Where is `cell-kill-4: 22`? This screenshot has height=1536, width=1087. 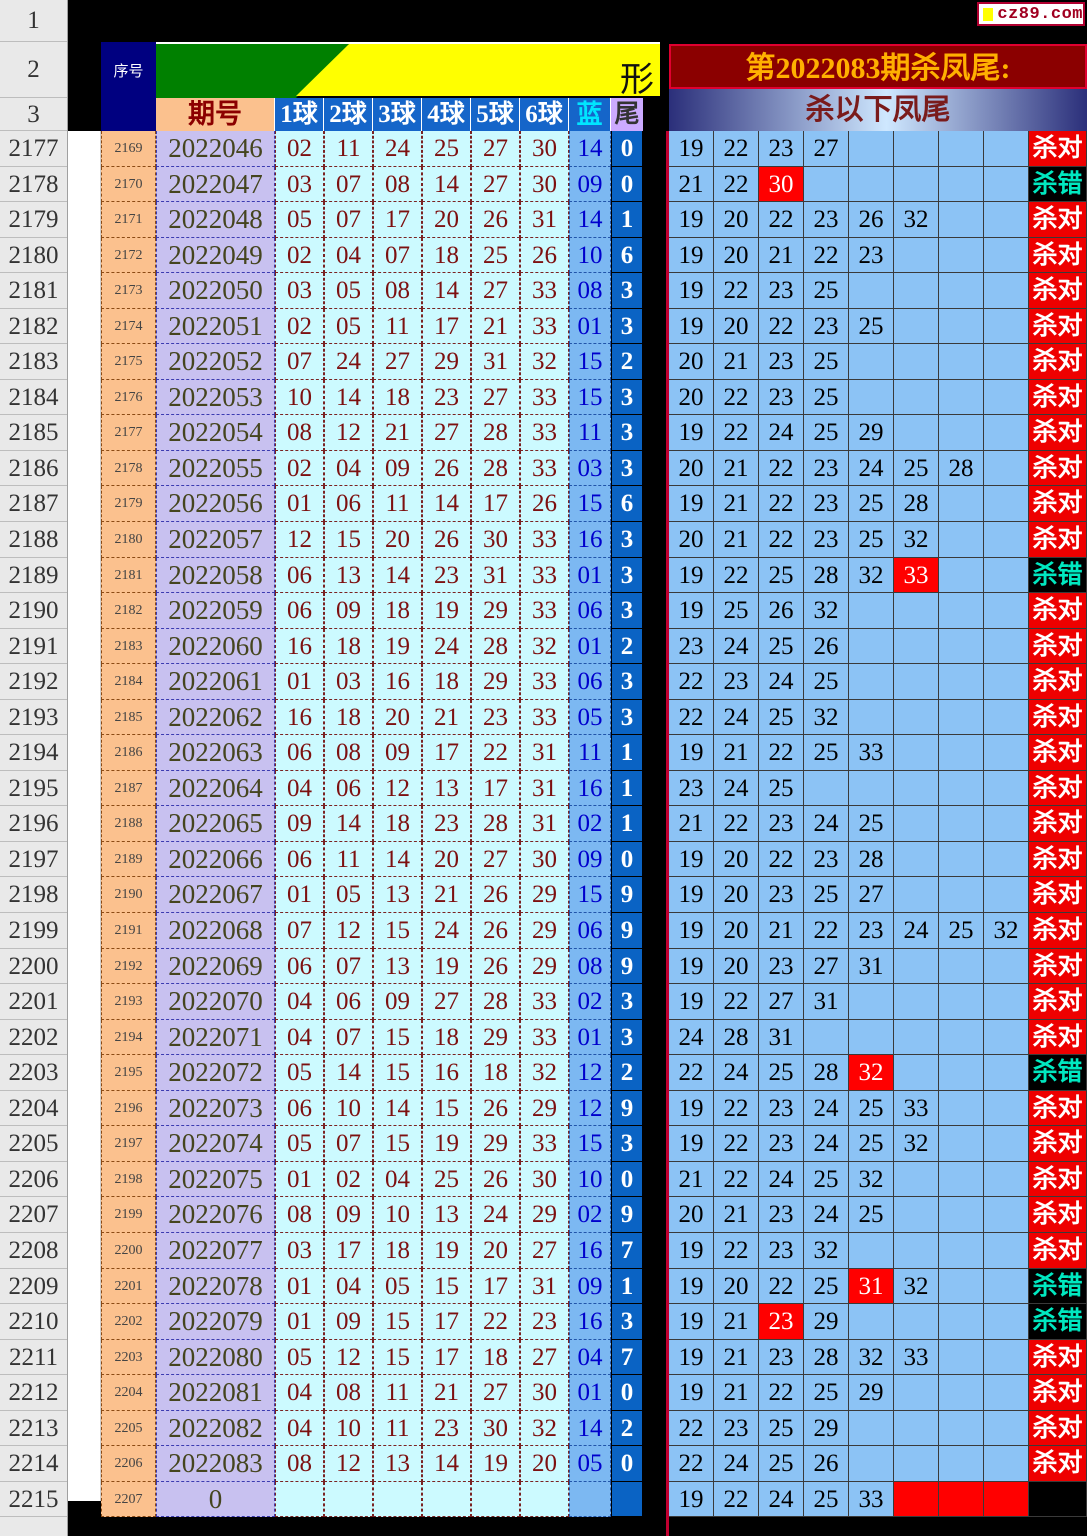 cell-kill-4: 22 is located at coordinates (826, 255).